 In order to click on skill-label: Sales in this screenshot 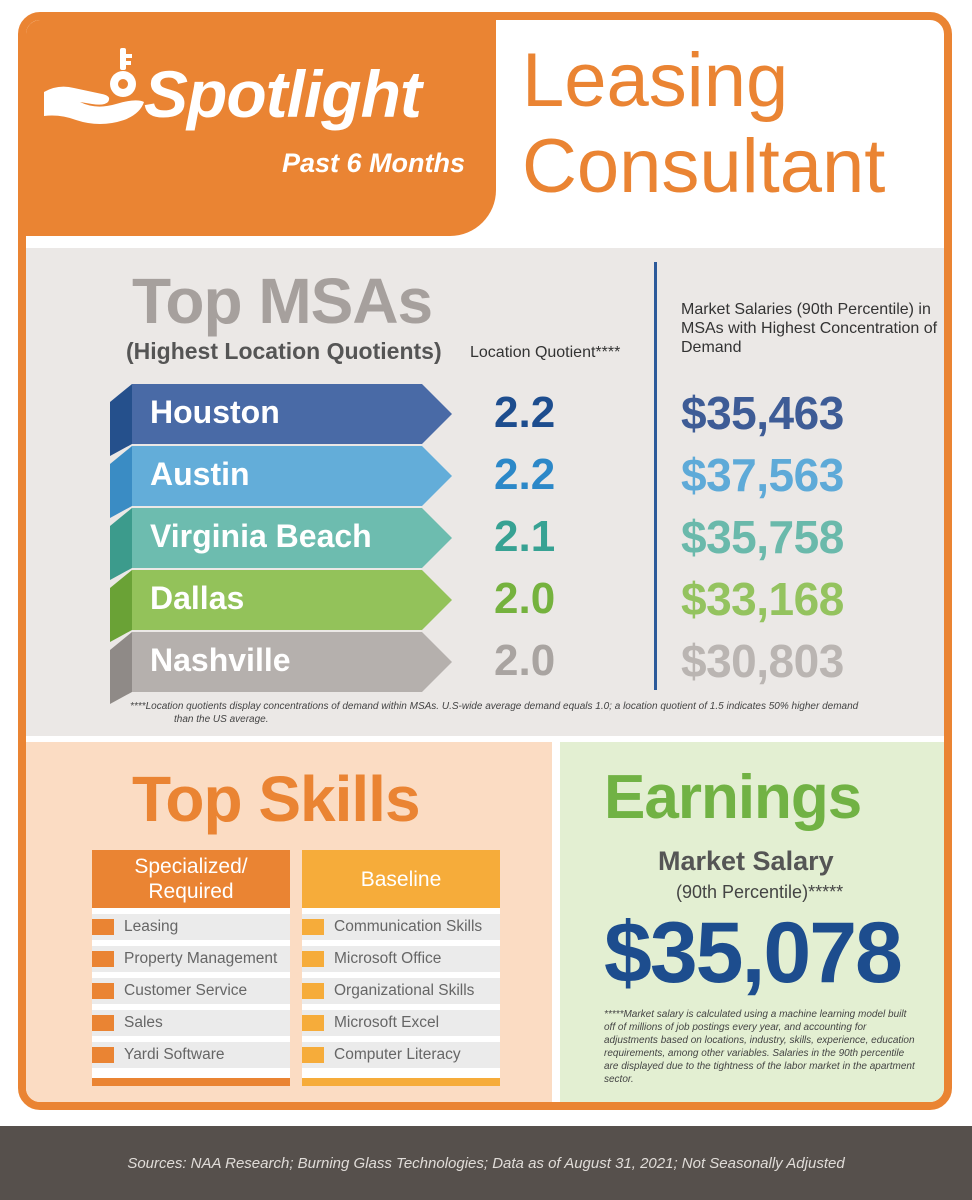, I will do `click(143, 1022)`.